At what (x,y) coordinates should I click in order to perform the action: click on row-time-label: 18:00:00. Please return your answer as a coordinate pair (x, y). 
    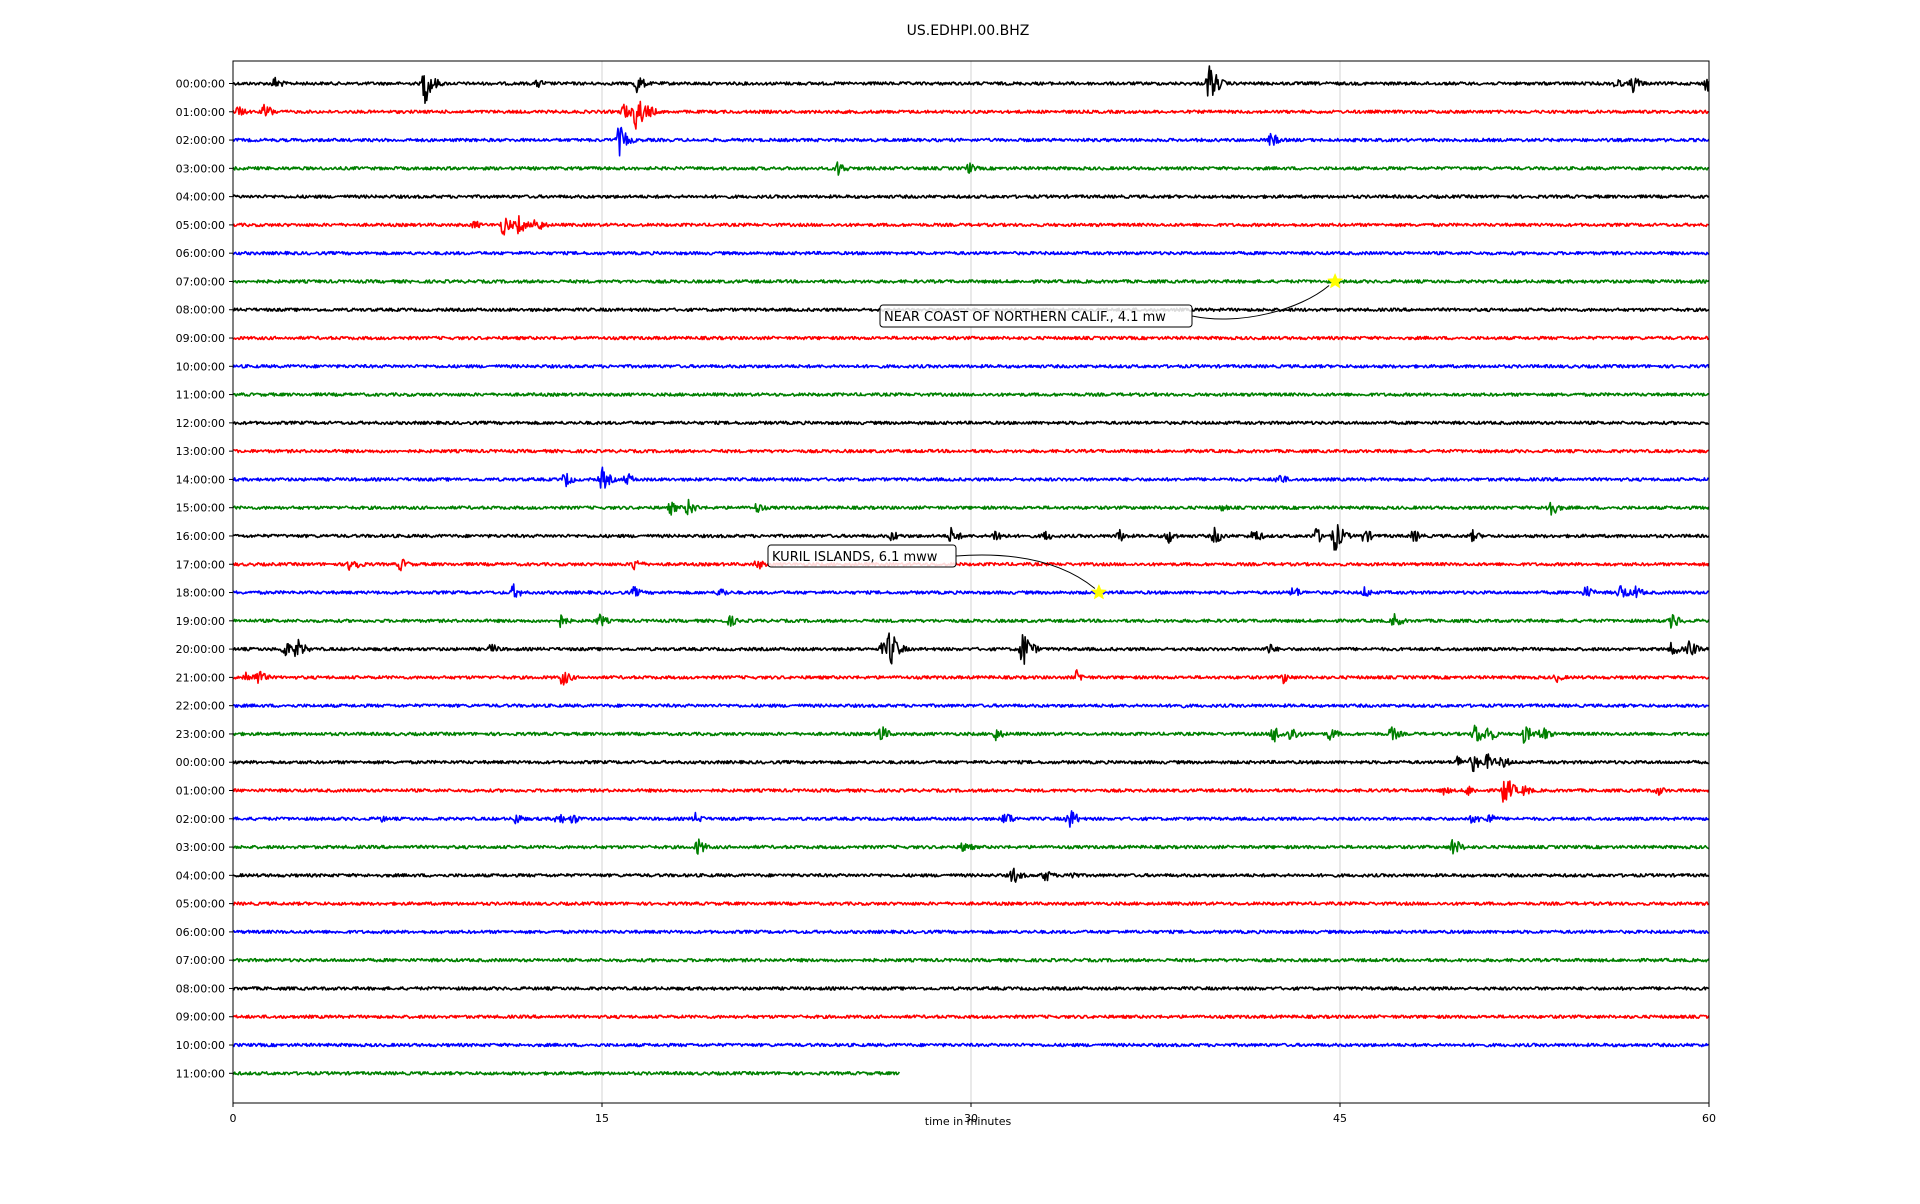
    Looking at the image, I should click on (200, 593).